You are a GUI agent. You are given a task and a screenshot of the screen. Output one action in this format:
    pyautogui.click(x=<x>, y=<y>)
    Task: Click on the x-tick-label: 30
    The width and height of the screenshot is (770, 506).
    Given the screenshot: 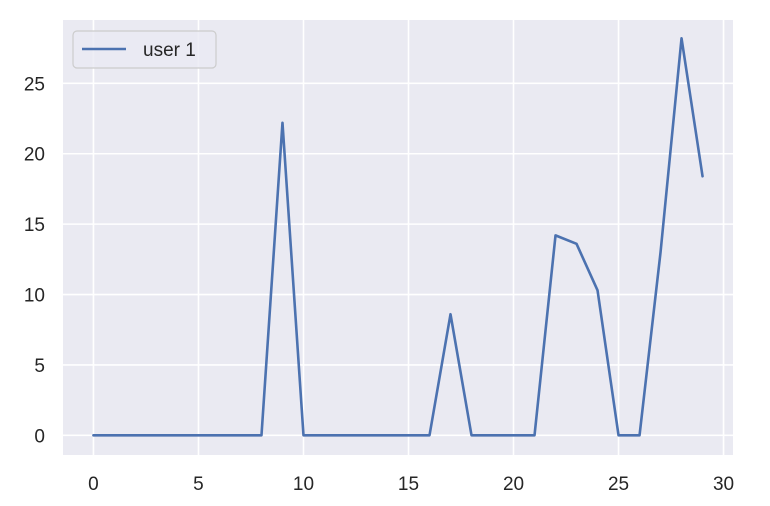 What is the action you would take?
    pyautogui.click(x=723, y=484)
    